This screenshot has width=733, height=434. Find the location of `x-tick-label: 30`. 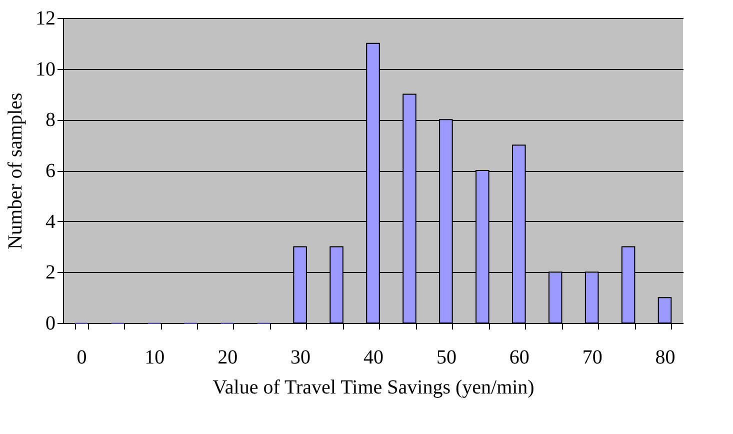

x-tick-label: 30 is located at coordinates (300, 357).